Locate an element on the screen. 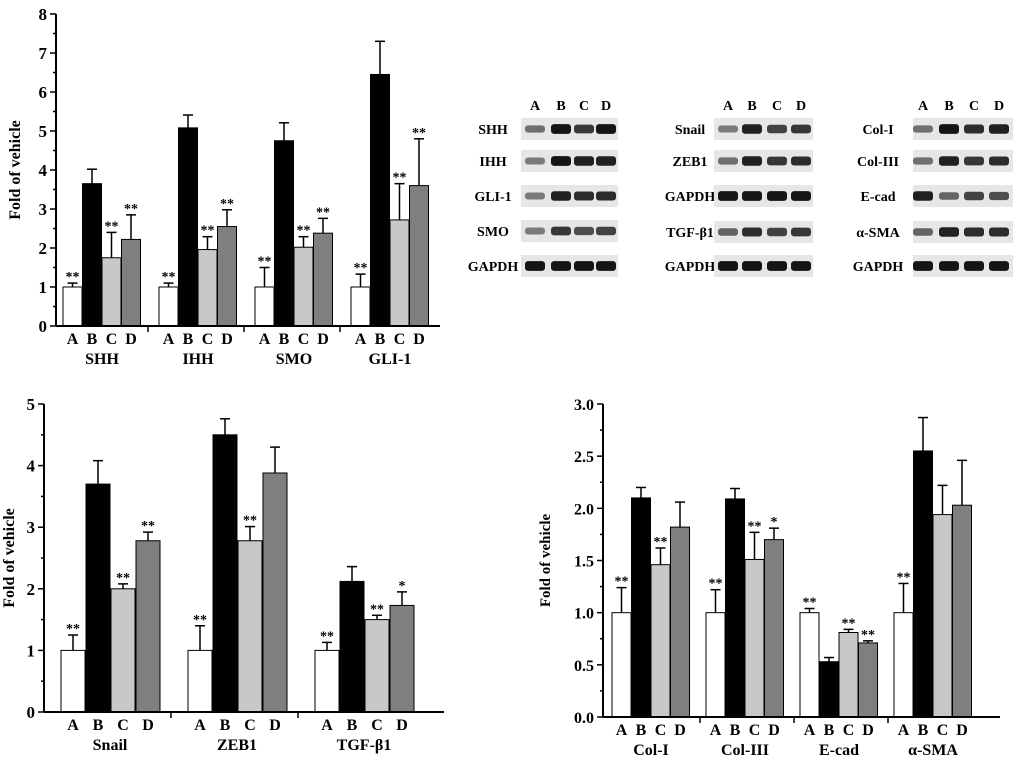 The height and width of the screenshot is (763, 1020). bar-E-cad-C is located at coordinates (848, 674).